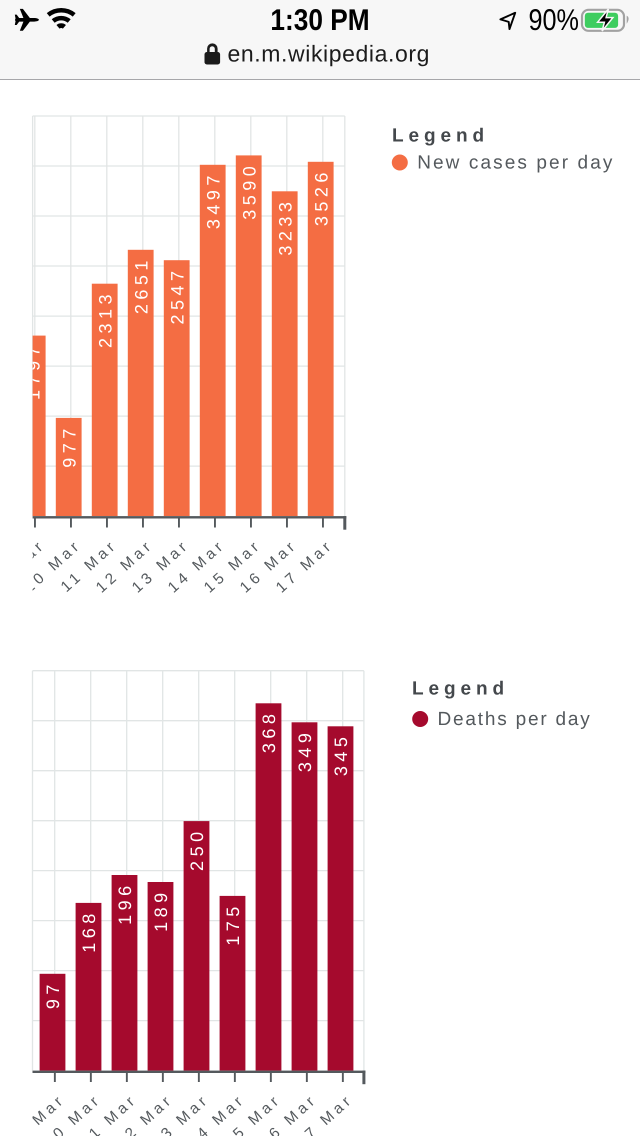  What do you see at coordinates (319, 20) in the screenshot?
I see `svg-text: 1:30 PM` at bounding box center [319, 20].